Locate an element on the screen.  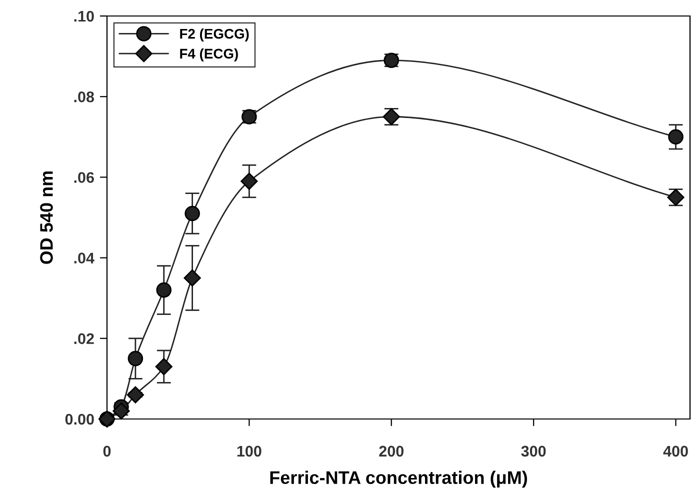
y-tick-label: .04 is located at coordinates (84, 258).